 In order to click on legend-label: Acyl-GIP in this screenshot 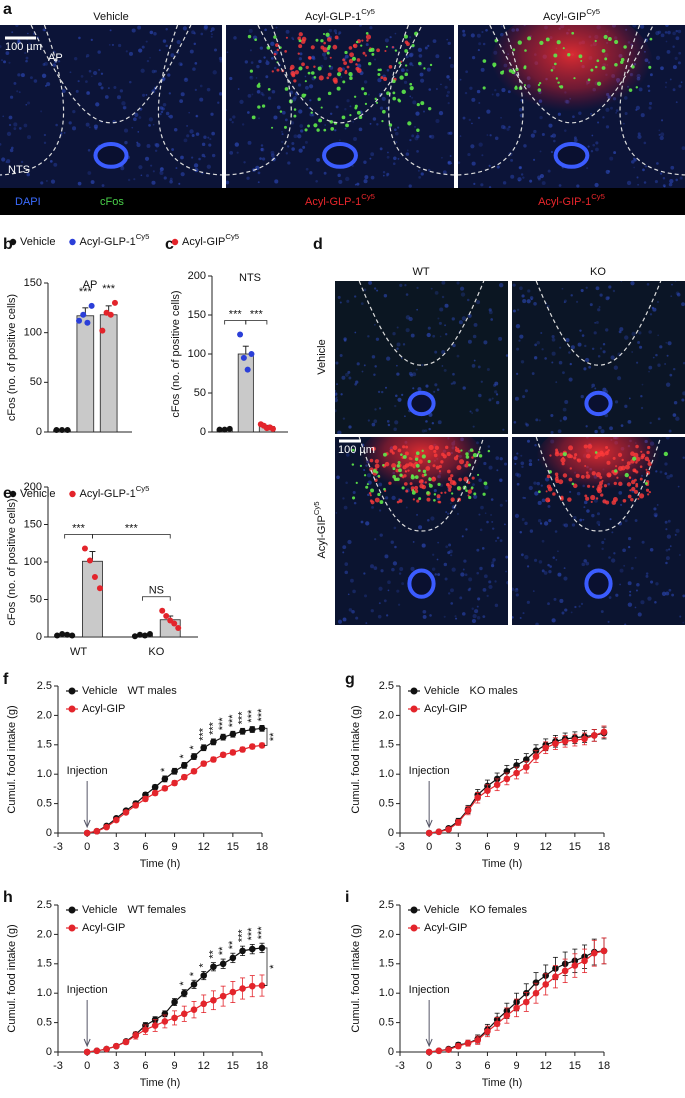, I will do `click(445, 928)`.